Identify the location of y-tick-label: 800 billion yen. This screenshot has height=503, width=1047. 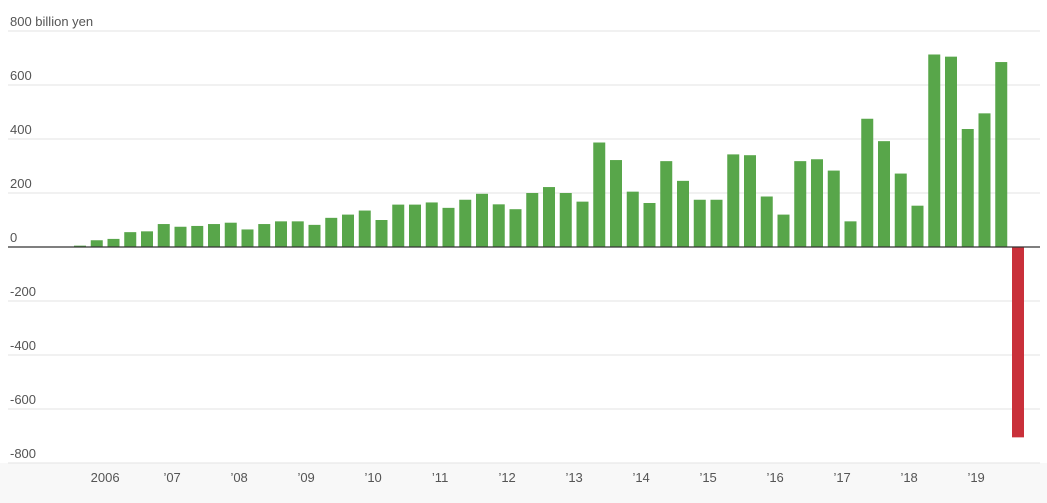
(51, 21).